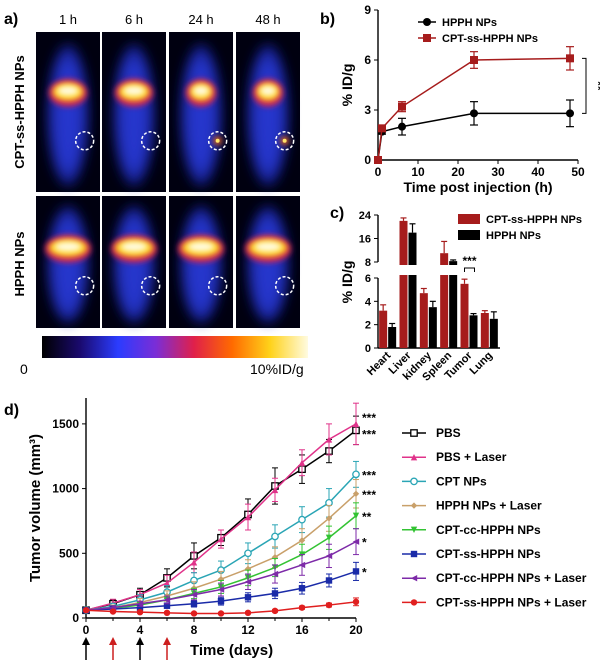 The width and height of the screenshot is (600, 665). I want to click on y-tick-label: 1500, so click(65, 424).